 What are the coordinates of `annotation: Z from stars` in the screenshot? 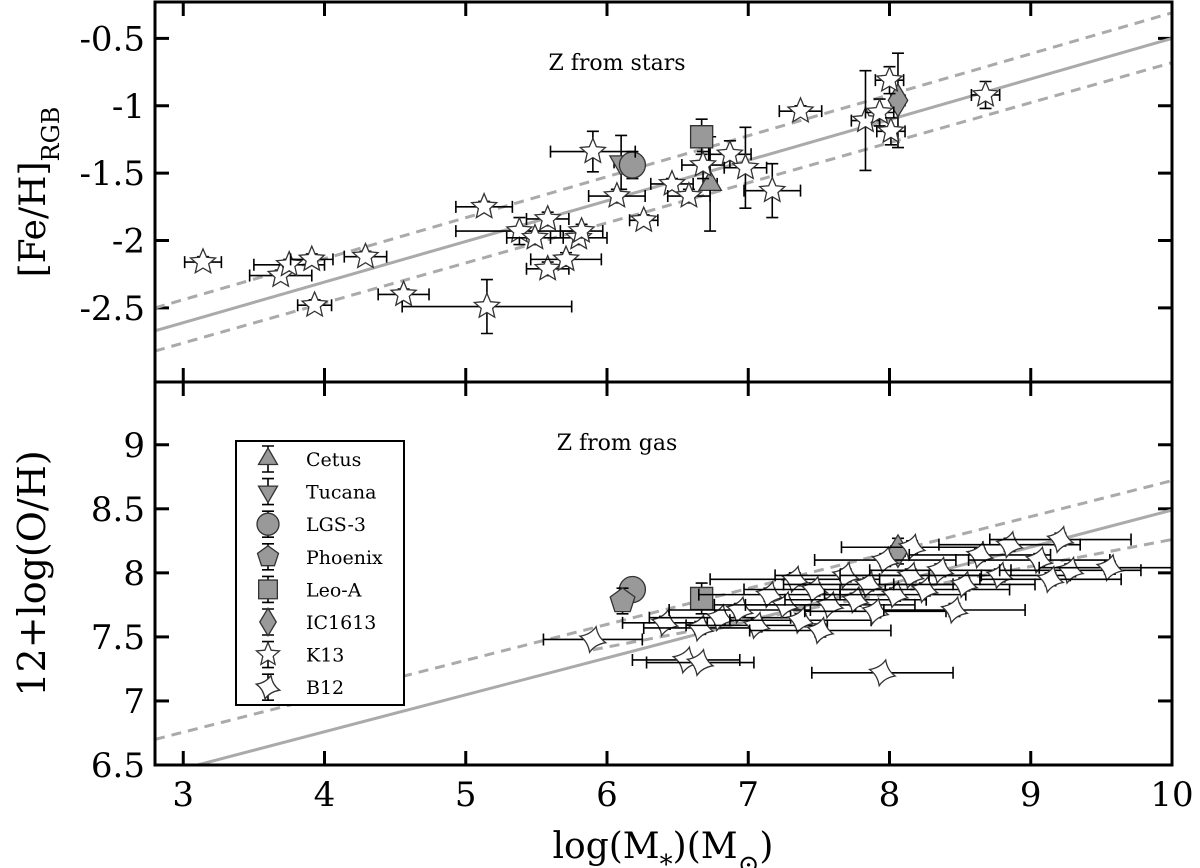 It's located at (616, 63).